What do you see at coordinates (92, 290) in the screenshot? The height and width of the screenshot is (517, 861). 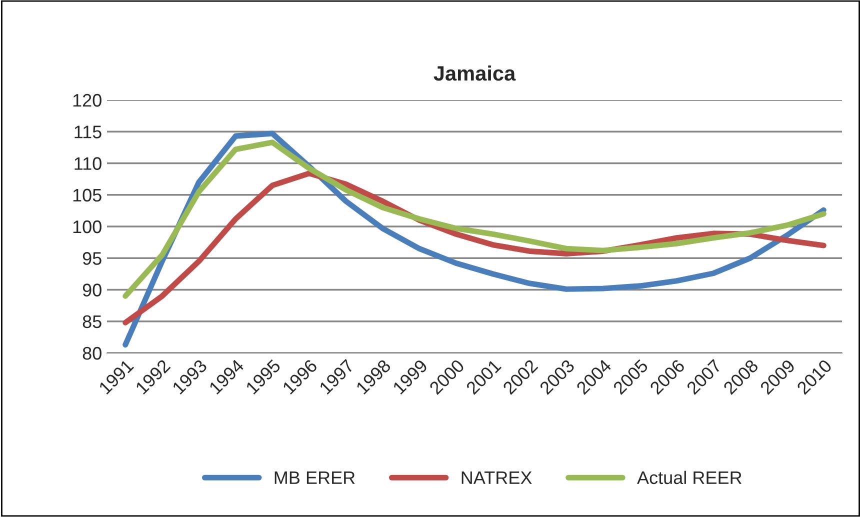 I see `y-tick-label: 90` at bounding box center [92, 290].